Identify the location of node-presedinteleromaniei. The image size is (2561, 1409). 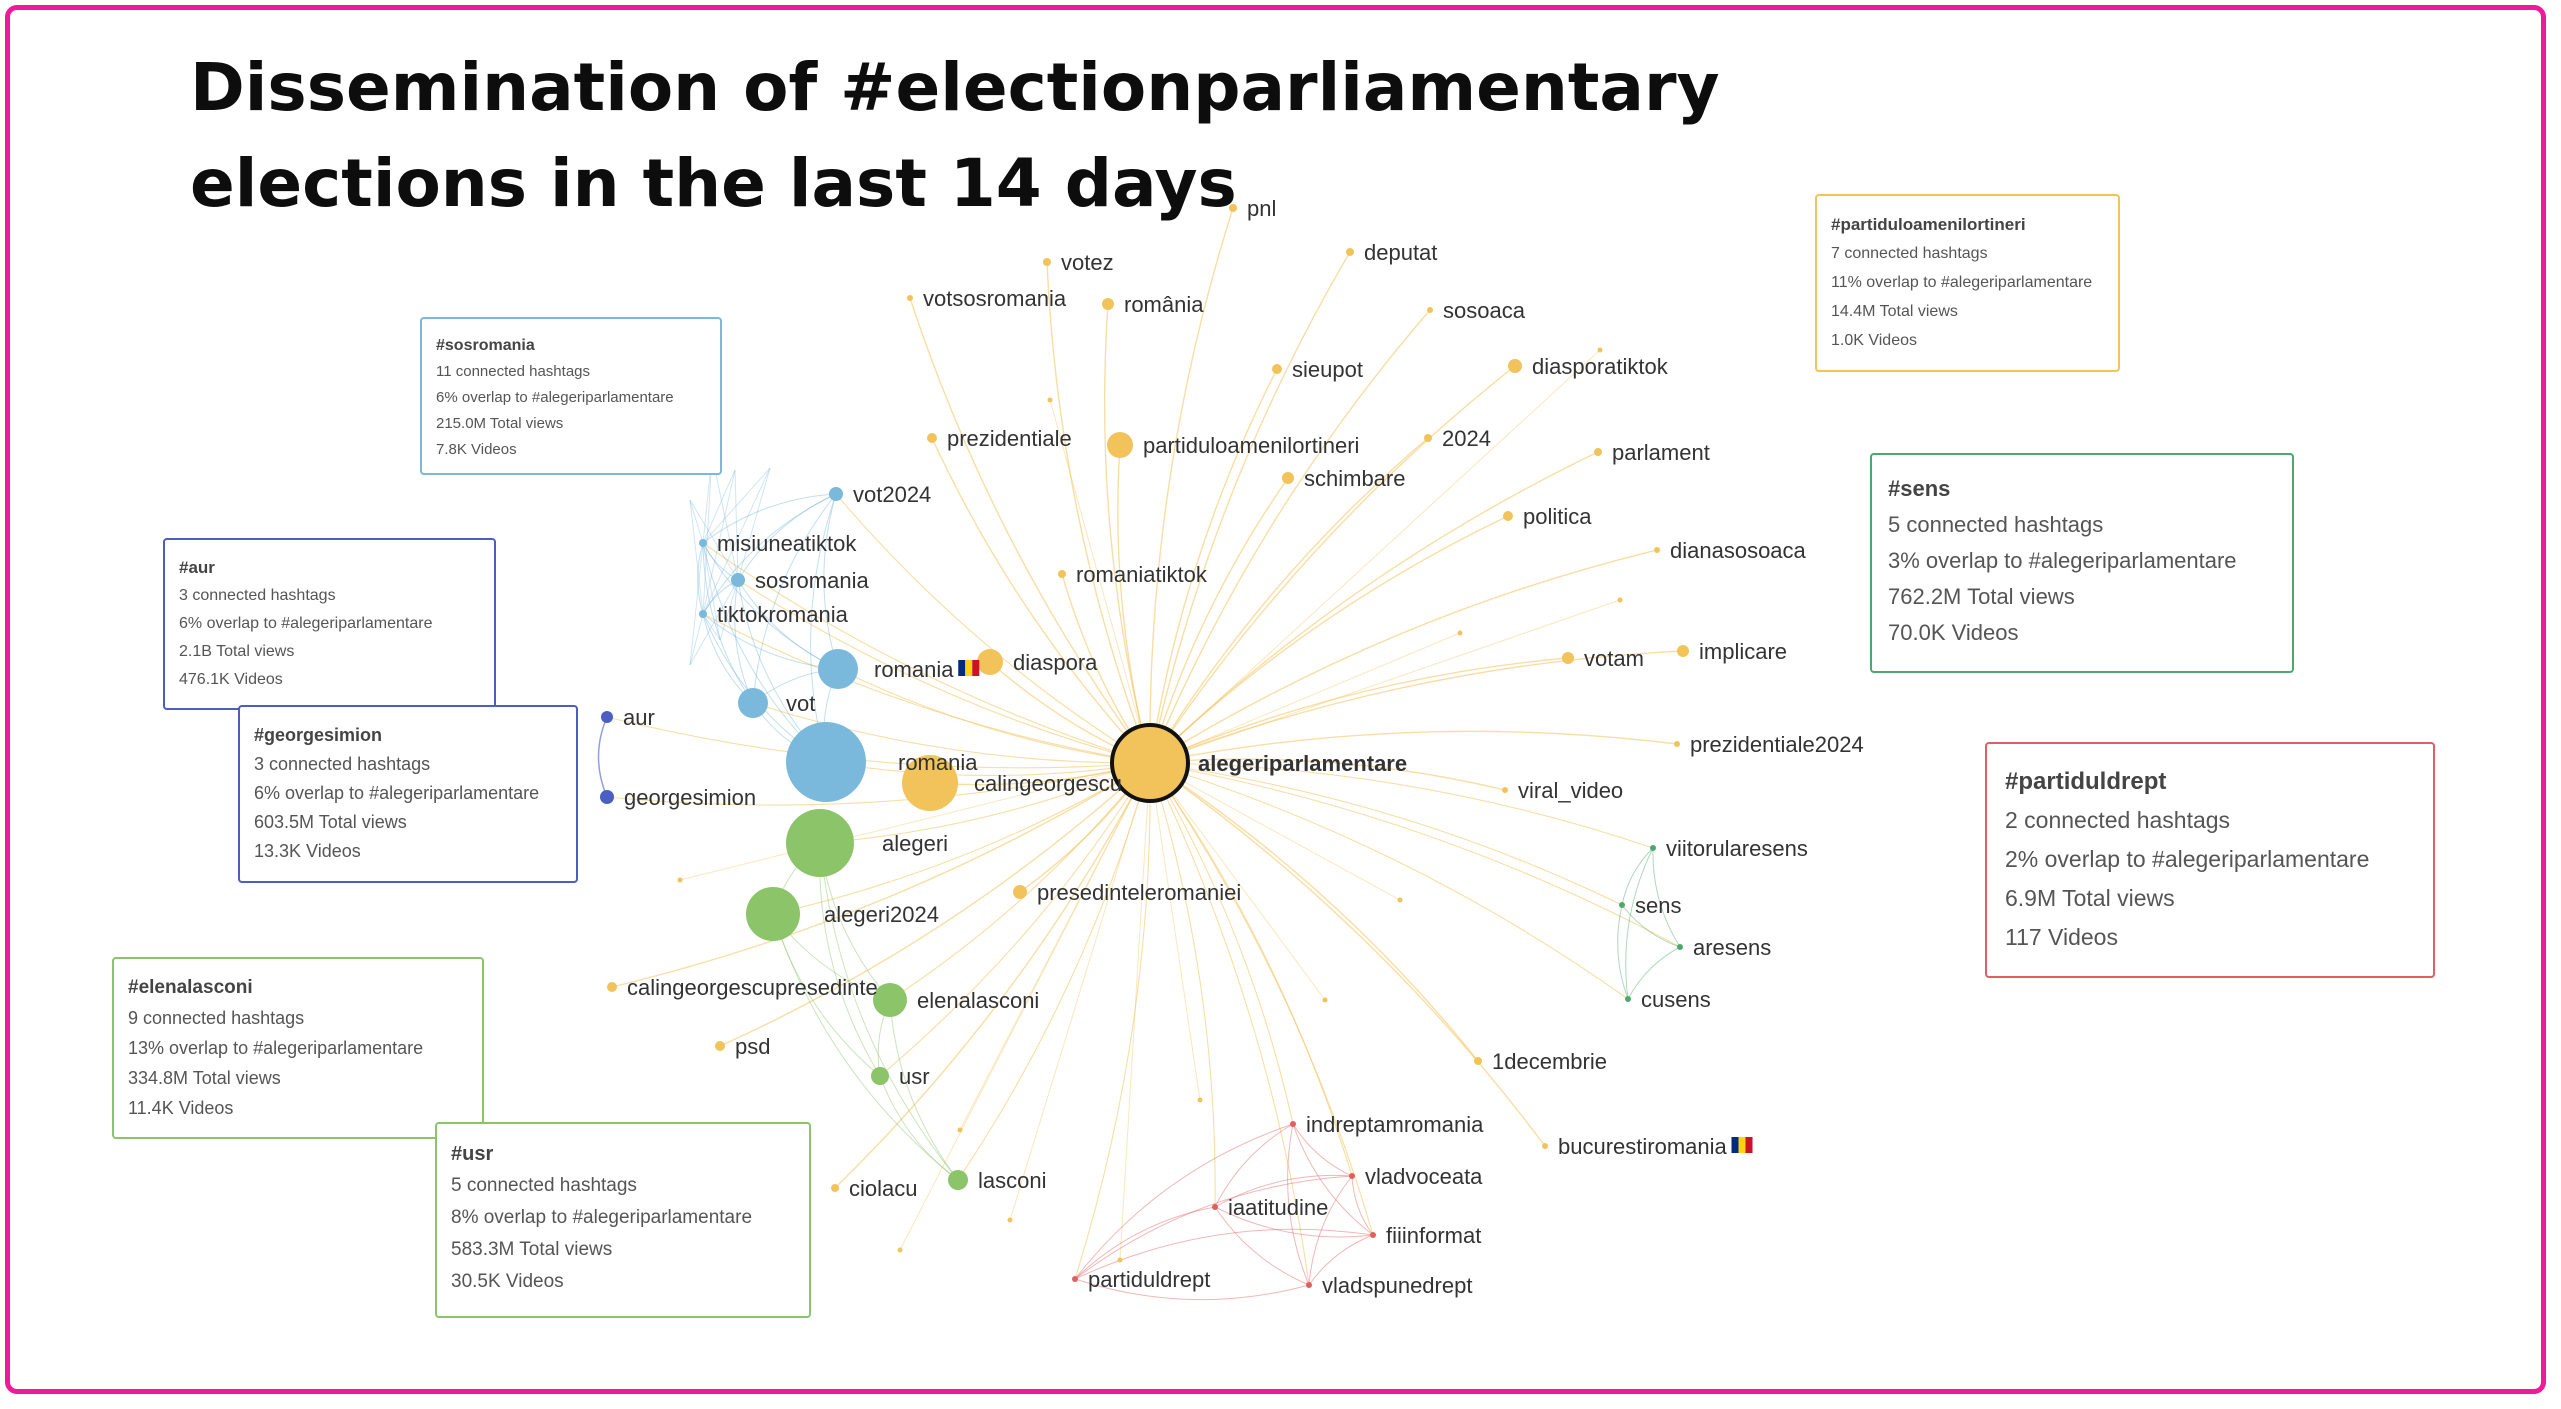
(1020, 892).